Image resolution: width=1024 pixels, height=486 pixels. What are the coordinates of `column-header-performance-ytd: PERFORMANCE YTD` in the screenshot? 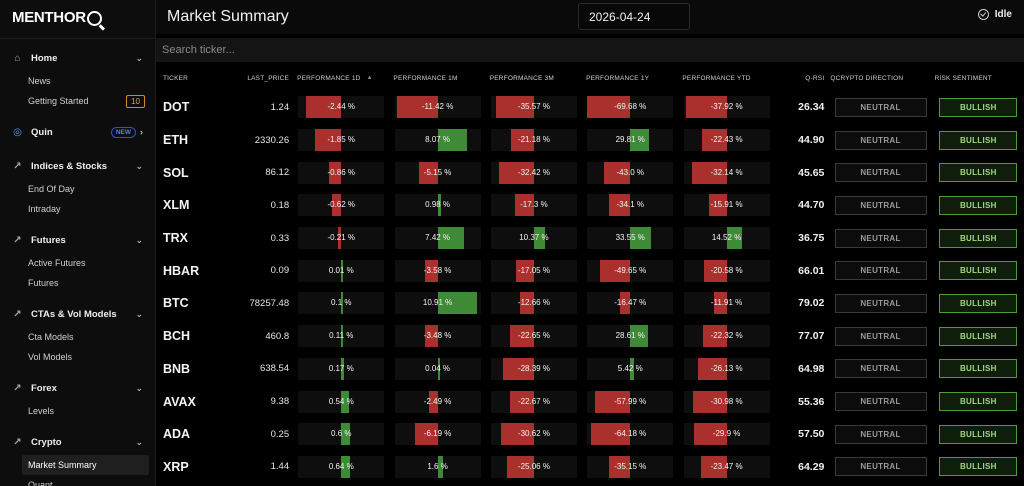 It's located at (726, 78).